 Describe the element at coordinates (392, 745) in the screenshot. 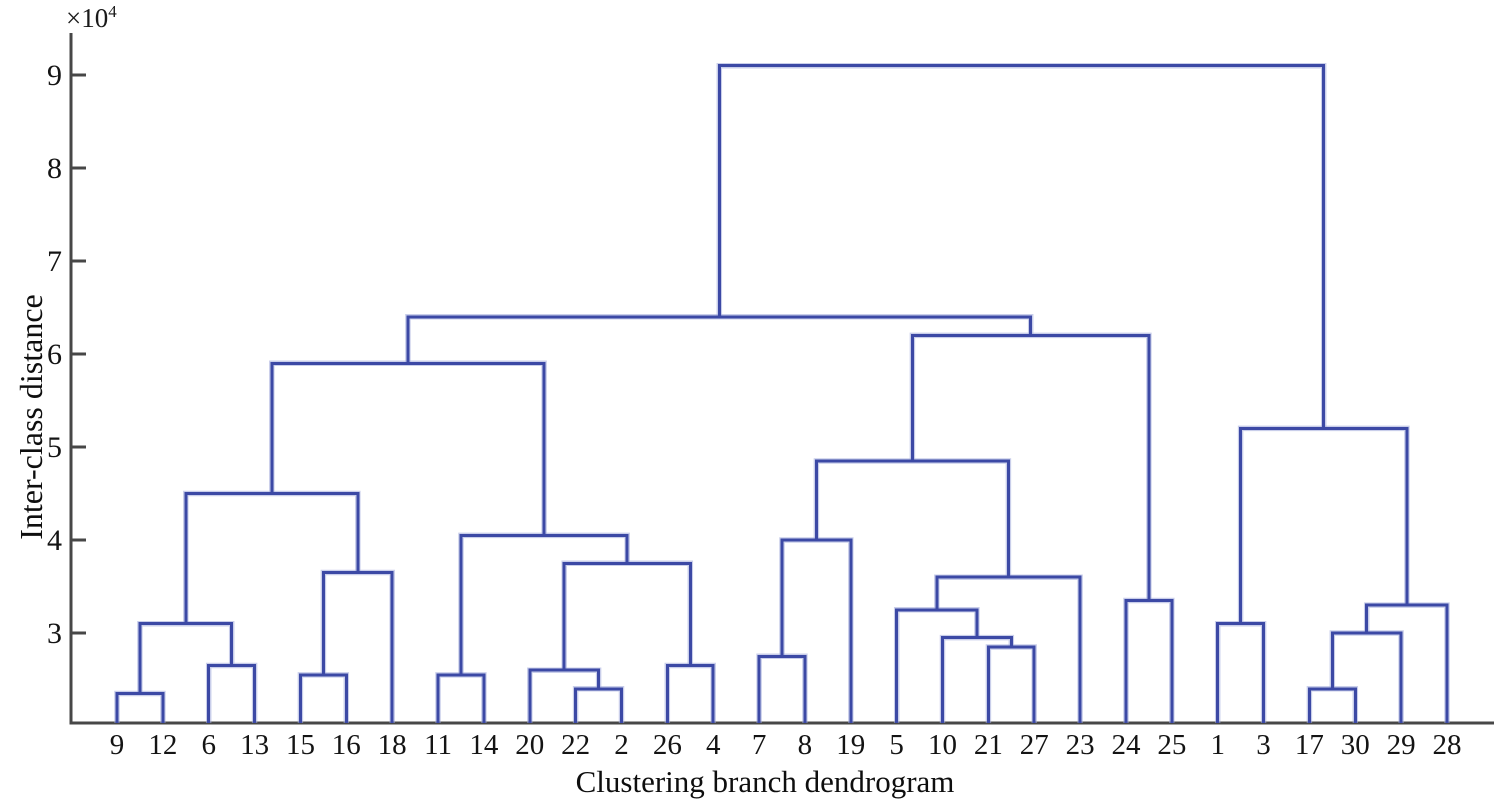

I see `leaf-label: 18` at that location.